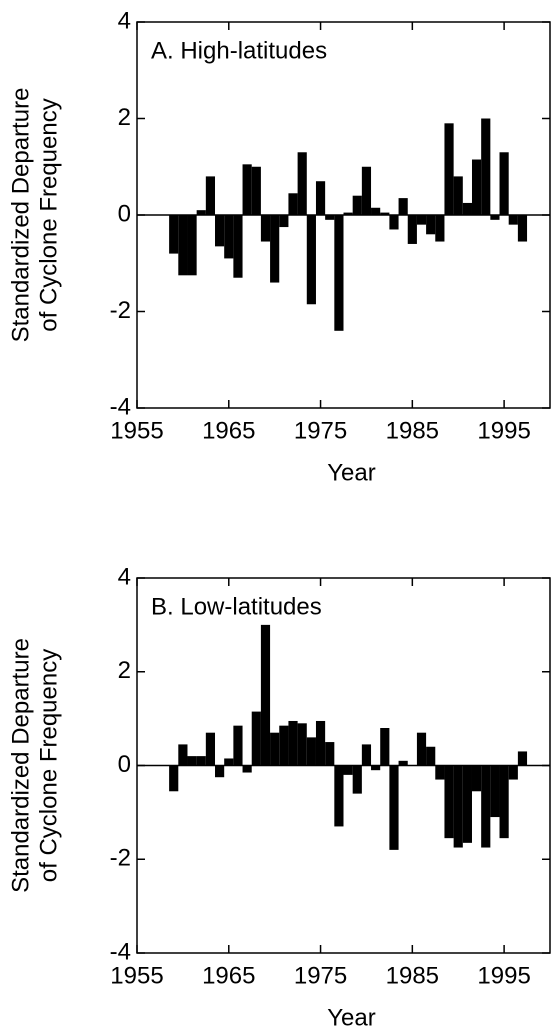 The image size is (552, 1035). Describe the element at coordinates (236, 606) in the screenshot. I see `annotation: B. Low-latitudes` at that location.